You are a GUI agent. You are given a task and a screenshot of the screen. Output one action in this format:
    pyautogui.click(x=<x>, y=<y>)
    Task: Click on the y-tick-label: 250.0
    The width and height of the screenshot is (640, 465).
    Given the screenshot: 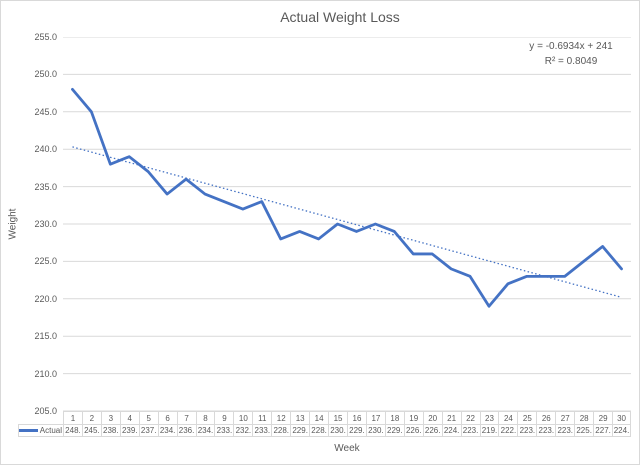 What is the action you would take?
    pyautogui.click(x=45, y=74)
    